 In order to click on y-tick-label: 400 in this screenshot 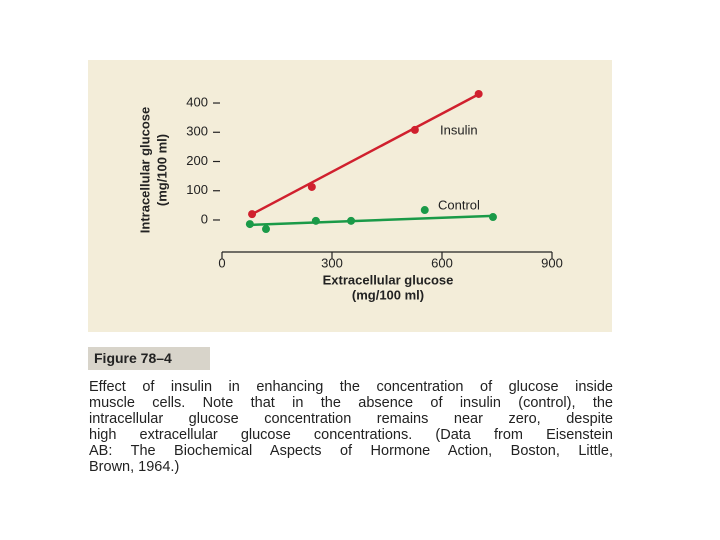, I will do `click(197, 101)`.